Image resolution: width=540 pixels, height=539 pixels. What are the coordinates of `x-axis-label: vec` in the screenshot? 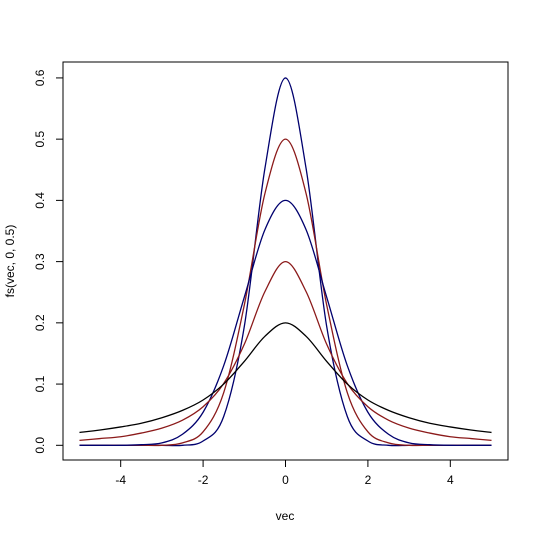 It's located at (285, 516).